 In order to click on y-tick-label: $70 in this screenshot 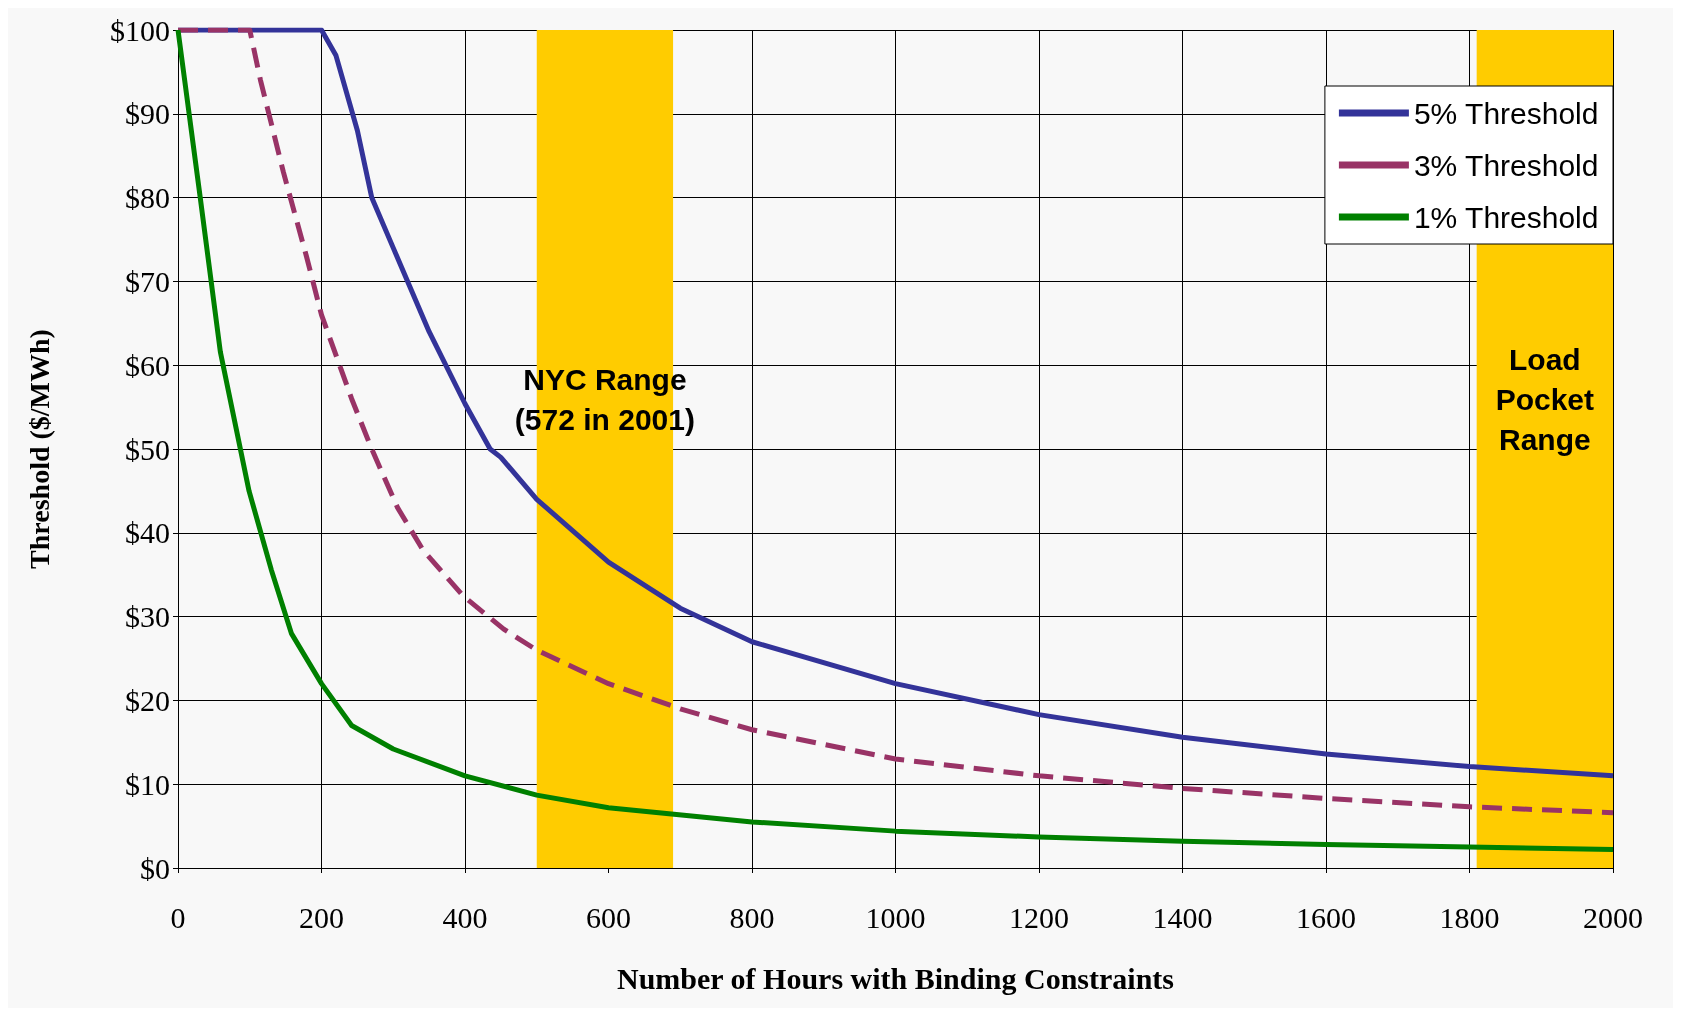, I will do `click(147, 281)`.